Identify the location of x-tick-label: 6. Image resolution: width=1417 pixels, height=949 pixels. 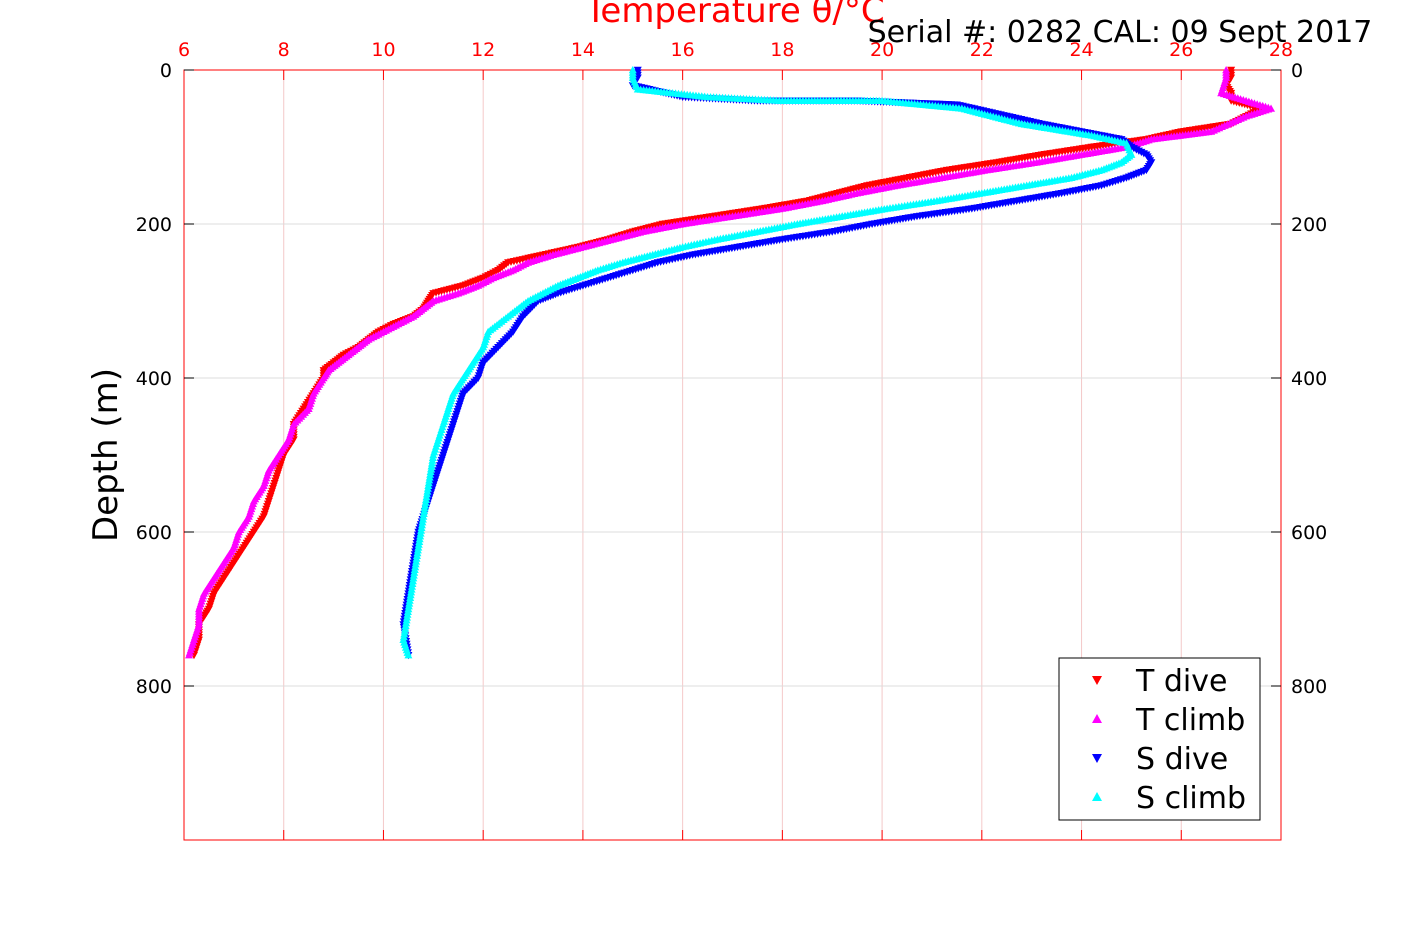
(184, 50).